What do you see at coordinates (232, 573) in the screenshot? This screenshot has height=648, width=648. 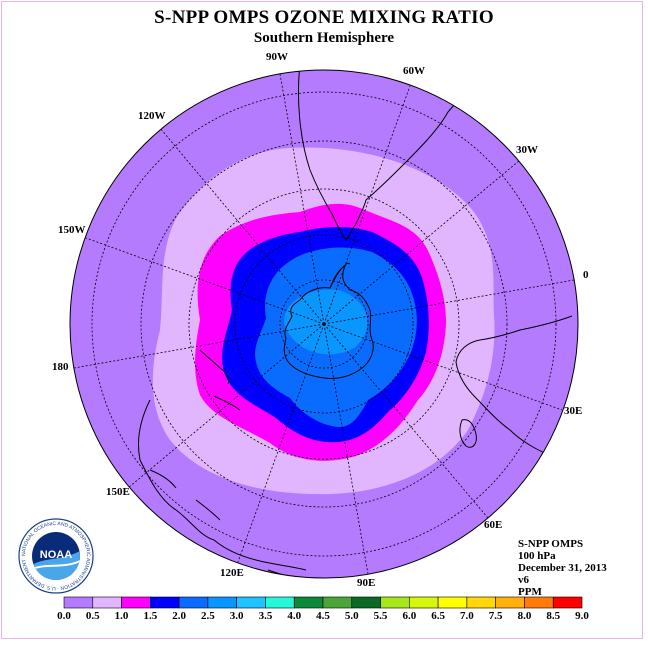 I see `lon-label-120e: 120E` at bounding box center [232, 573].